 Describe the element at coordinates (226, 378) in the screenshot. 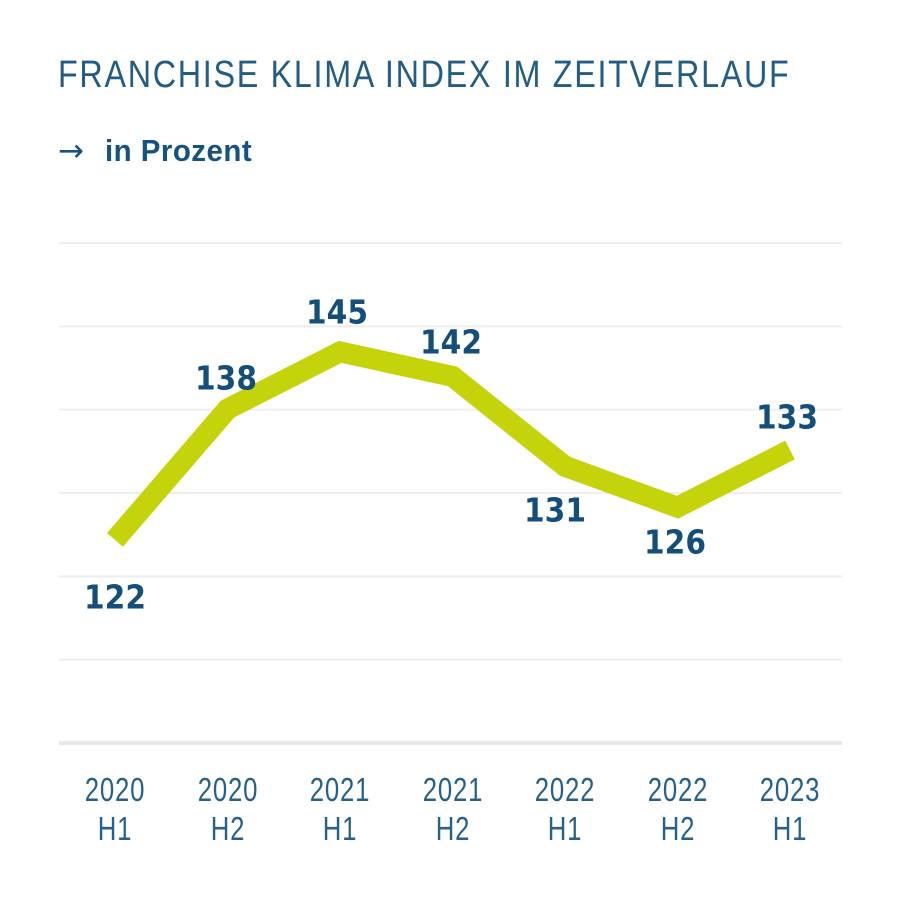

I see `data-label: 138` at that location.